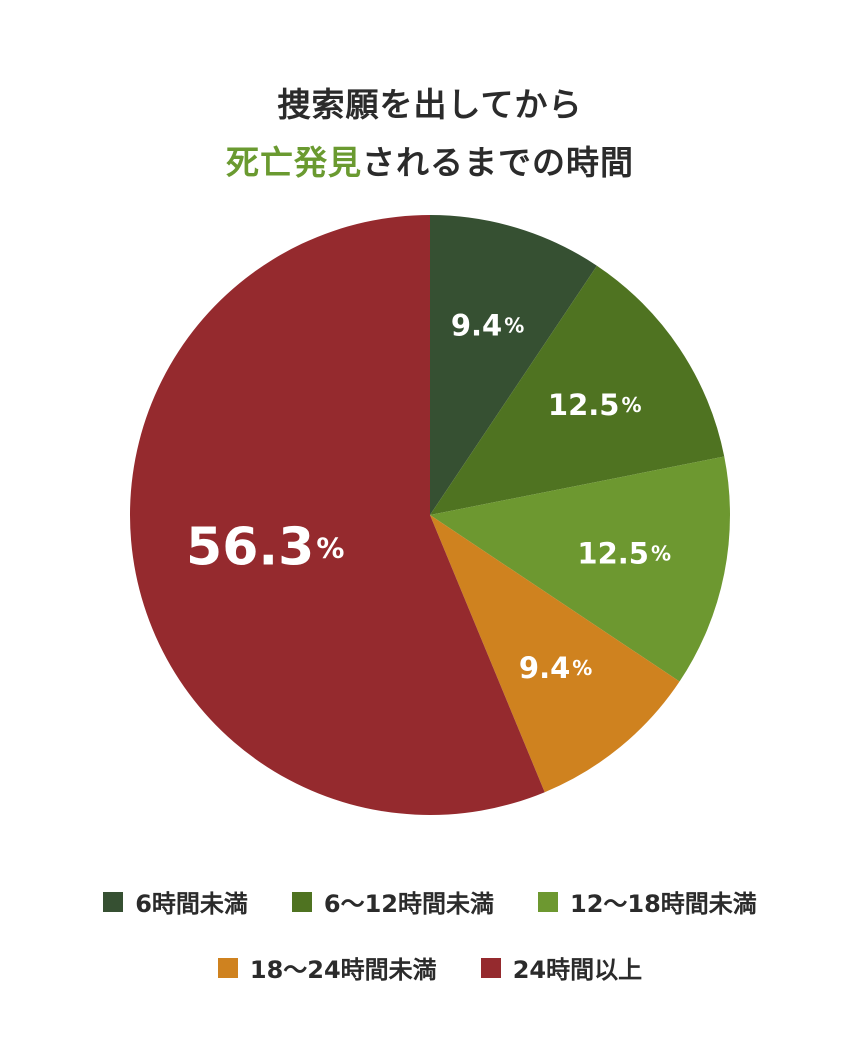 The width and height of the screenshot is (860, 1056). I want to click on chart-title-accent: 死亡発見, so click(294, 162).